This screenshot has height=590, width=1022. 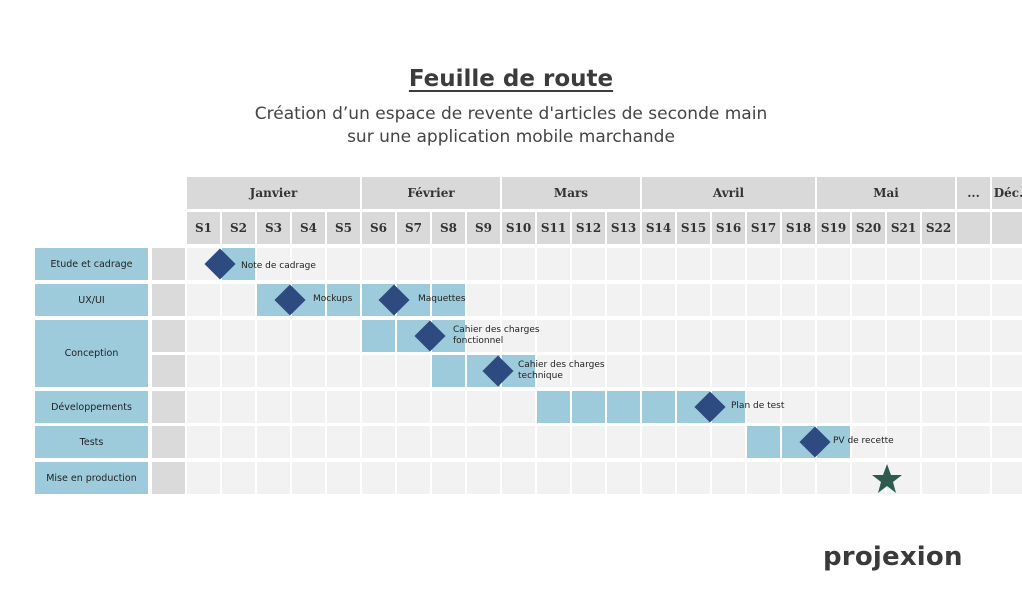 What do you see at coordinates (758, 406) in the screenshot?
I see `milestone-label: Plan de test` at bounding box center [758, 406].